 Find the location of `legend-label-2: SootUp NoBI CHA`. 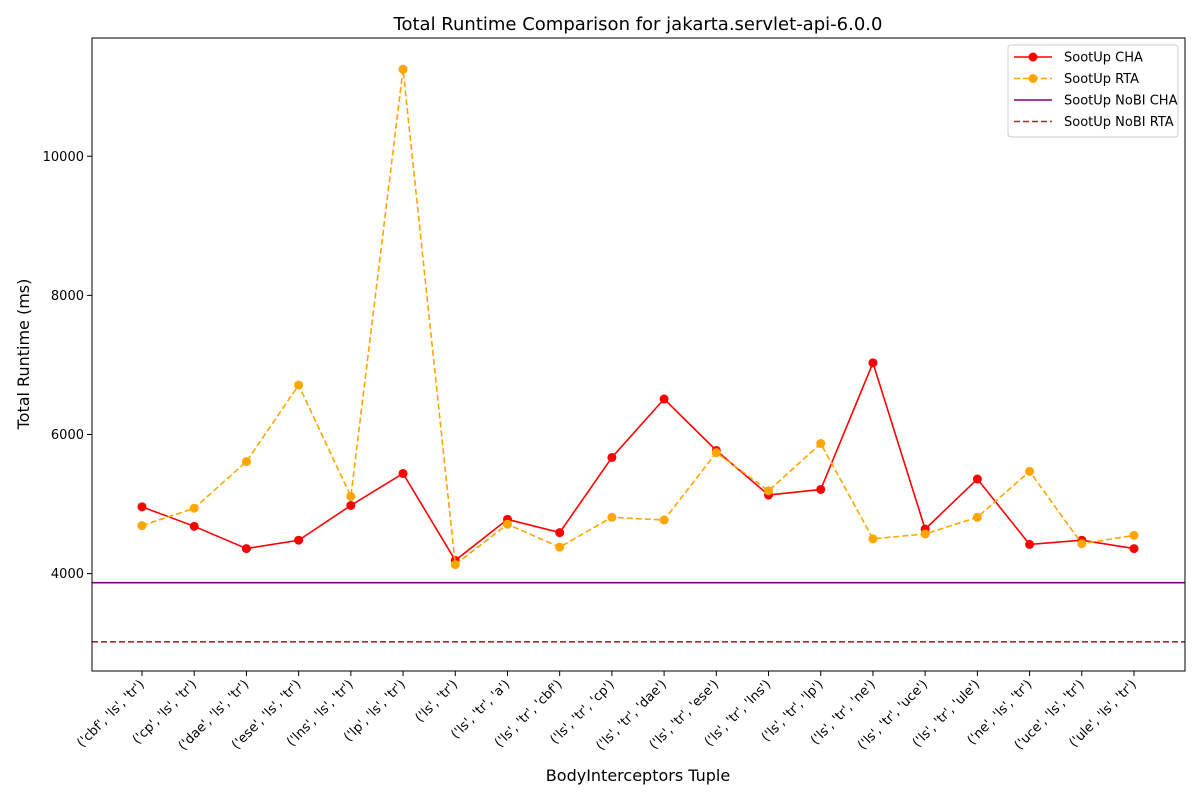

legend-label-2: SootUp NoBI CHA is located at coordinates (1121, 101).